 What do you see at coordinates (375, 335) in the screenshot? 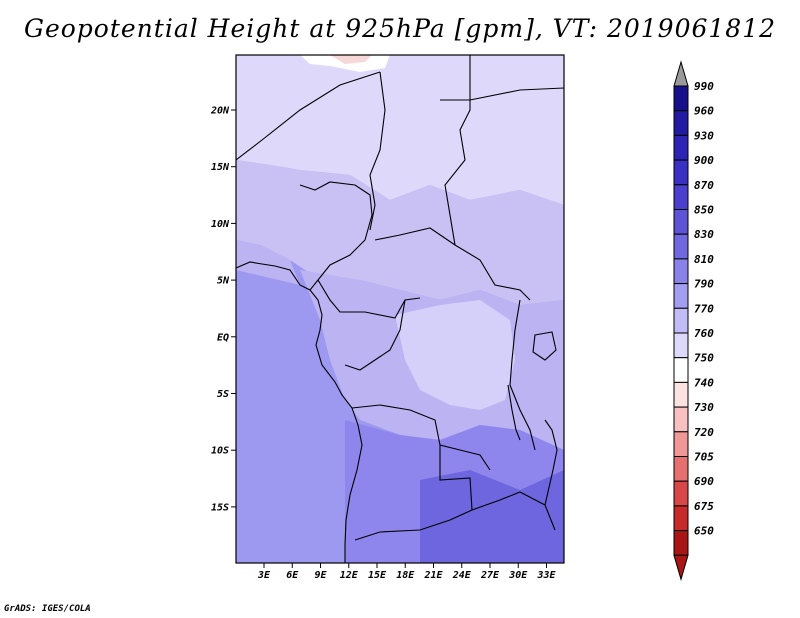
I see `border-drc-west` at bounding box center [375, 335].